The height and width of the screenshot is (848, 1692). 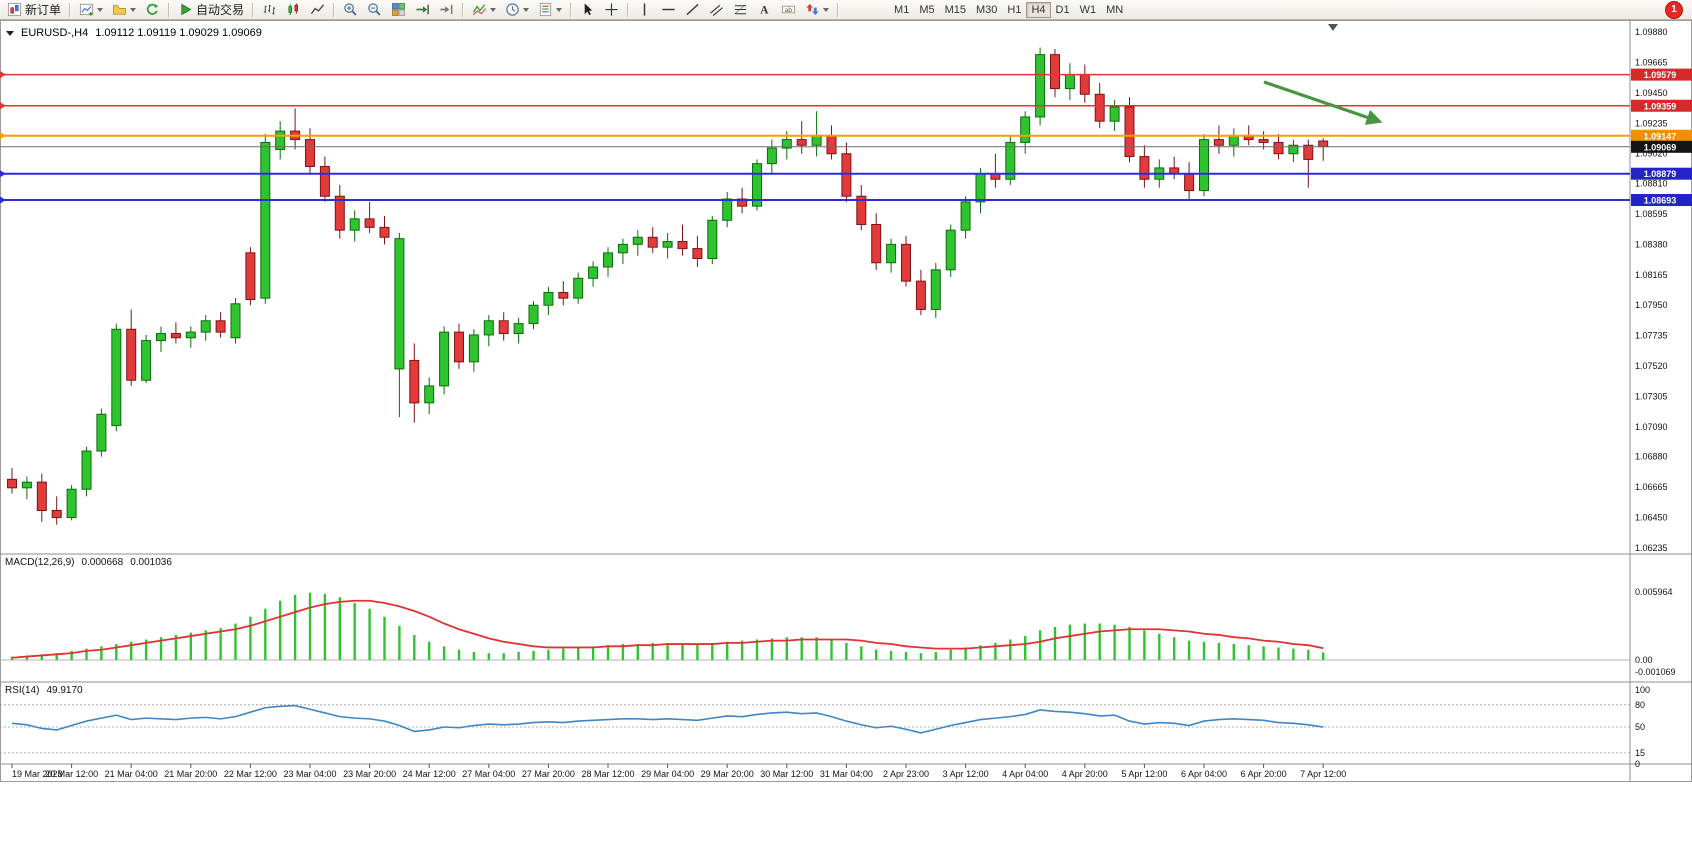 What do you see at coordinates (190, 774) in the screenshot?
I see `svg-text: 21 Mar 20:00` at bounding box center [190, 774].